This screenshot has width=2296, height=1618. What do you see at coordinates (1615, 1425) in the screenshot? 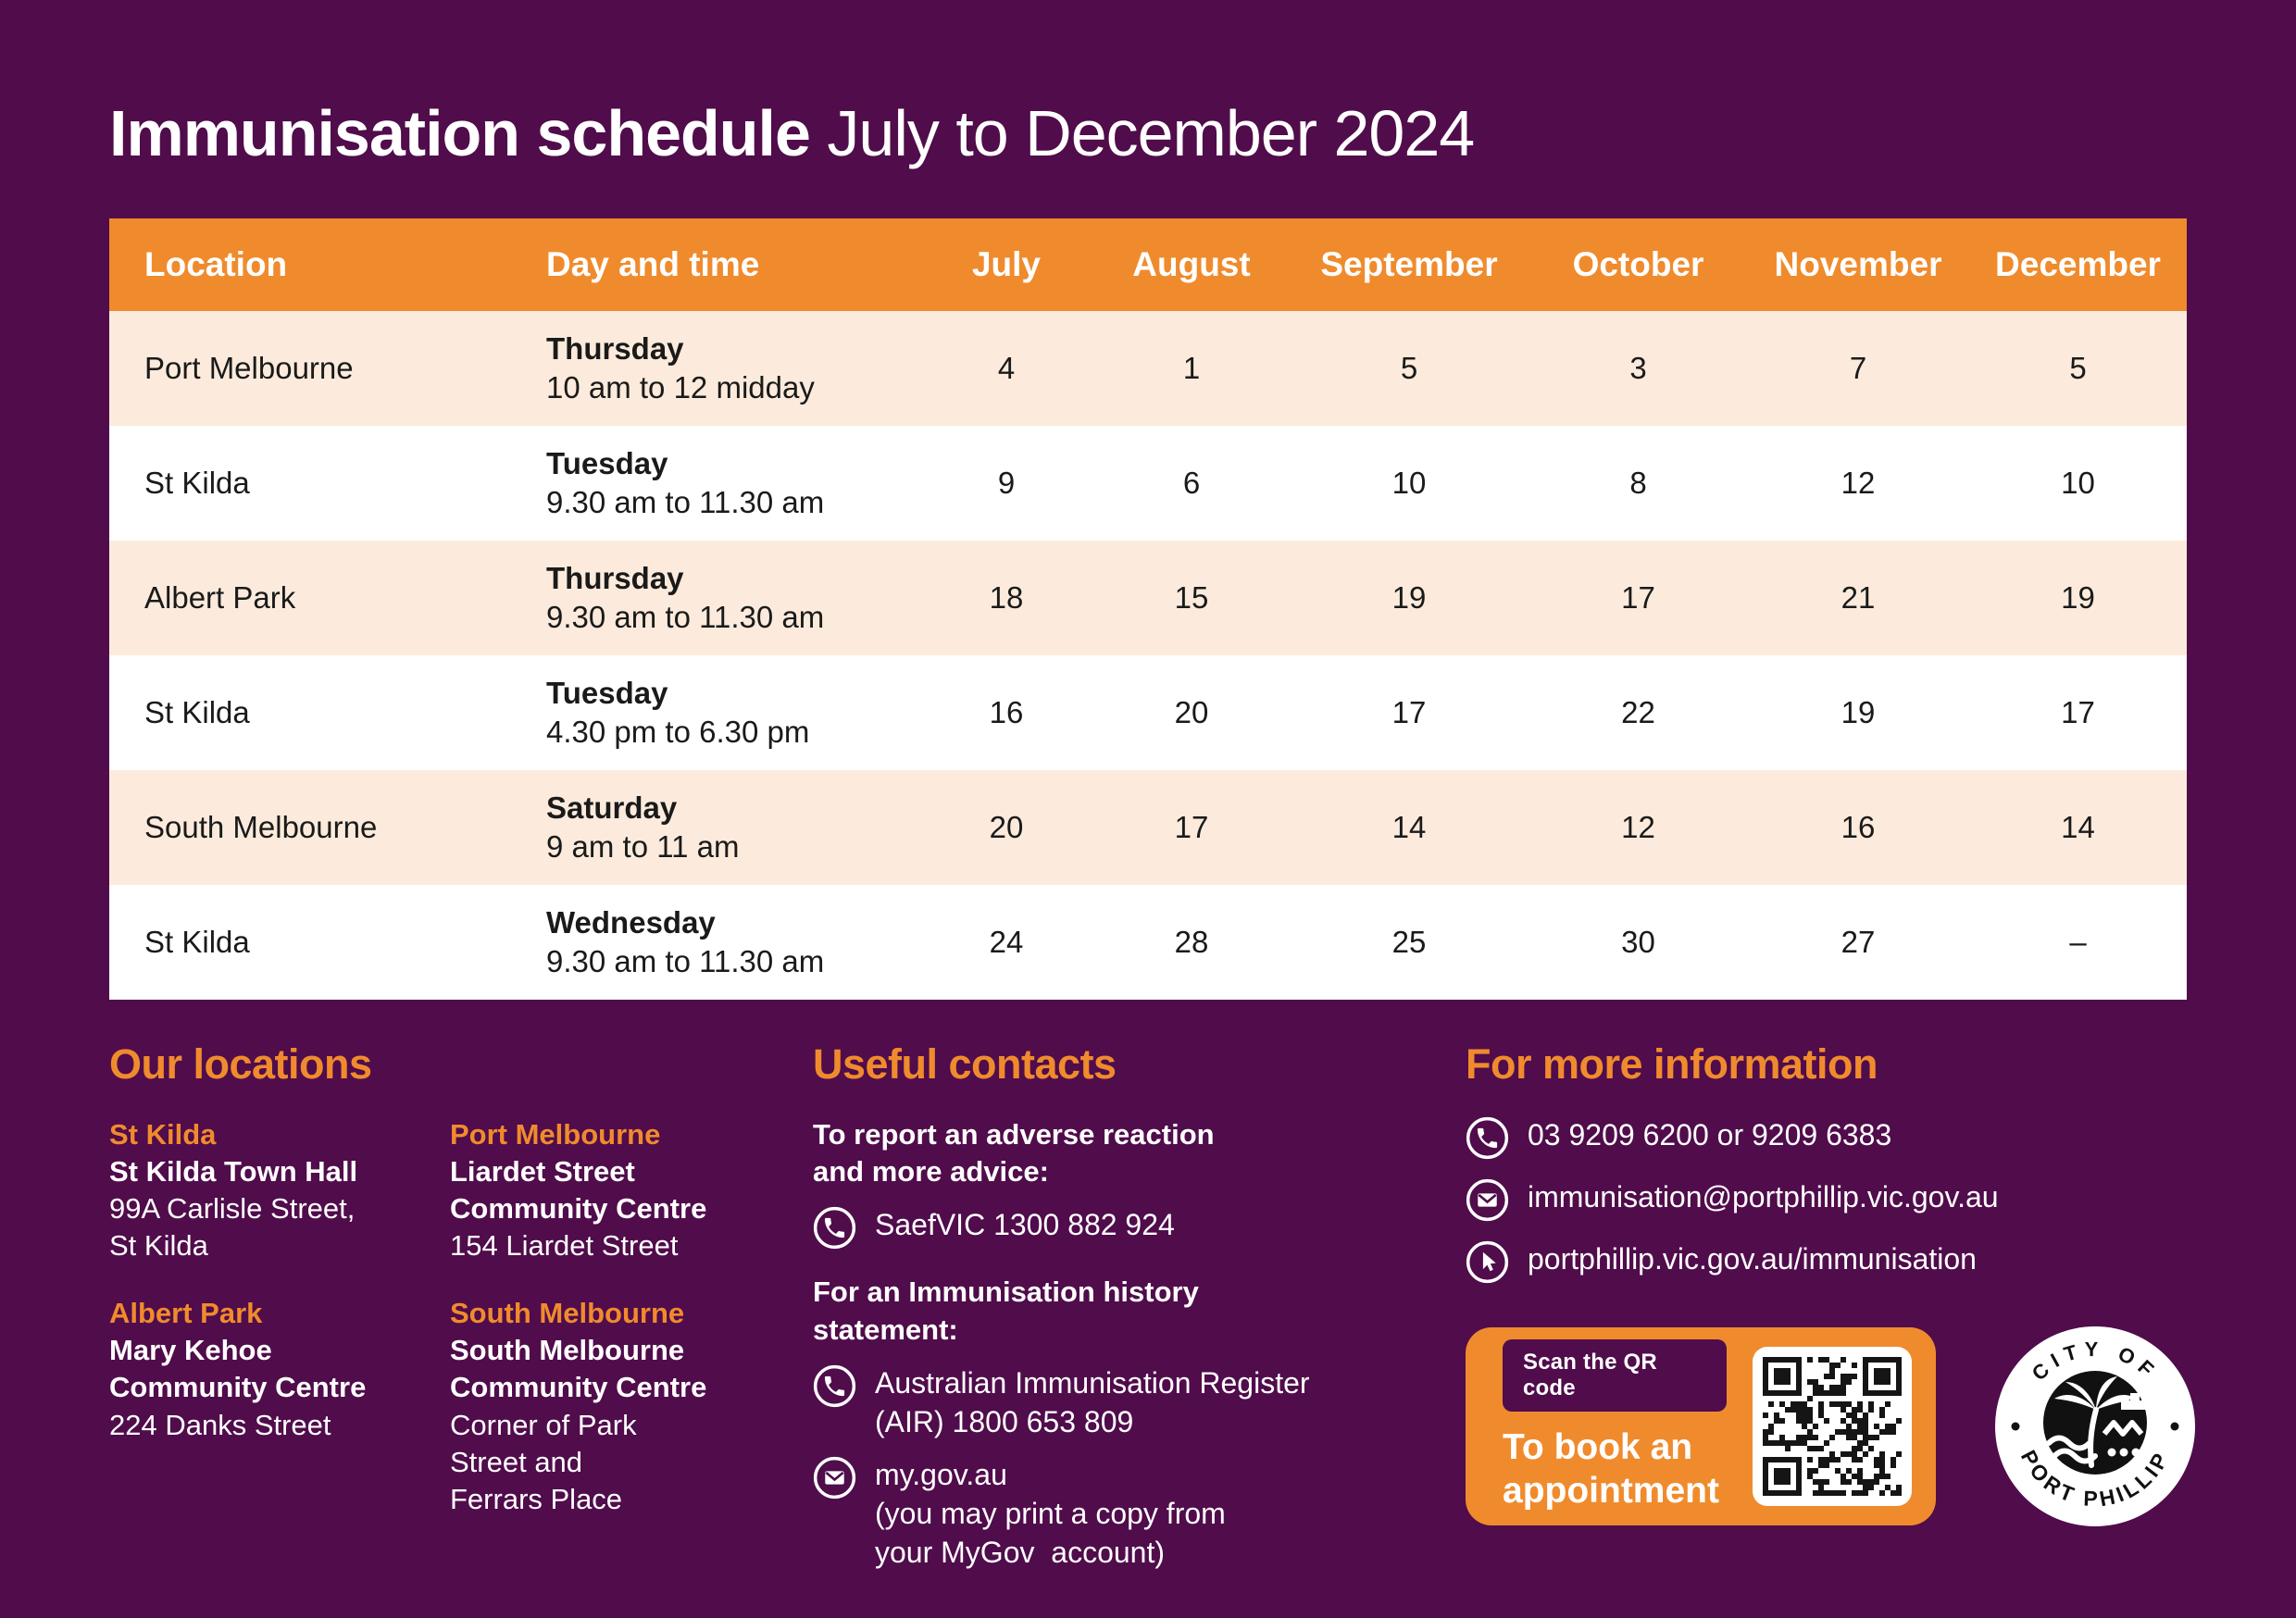
I see `qr-panel-text: Scan the QR code To book an appointment` at bounding box center [1615, 1425].